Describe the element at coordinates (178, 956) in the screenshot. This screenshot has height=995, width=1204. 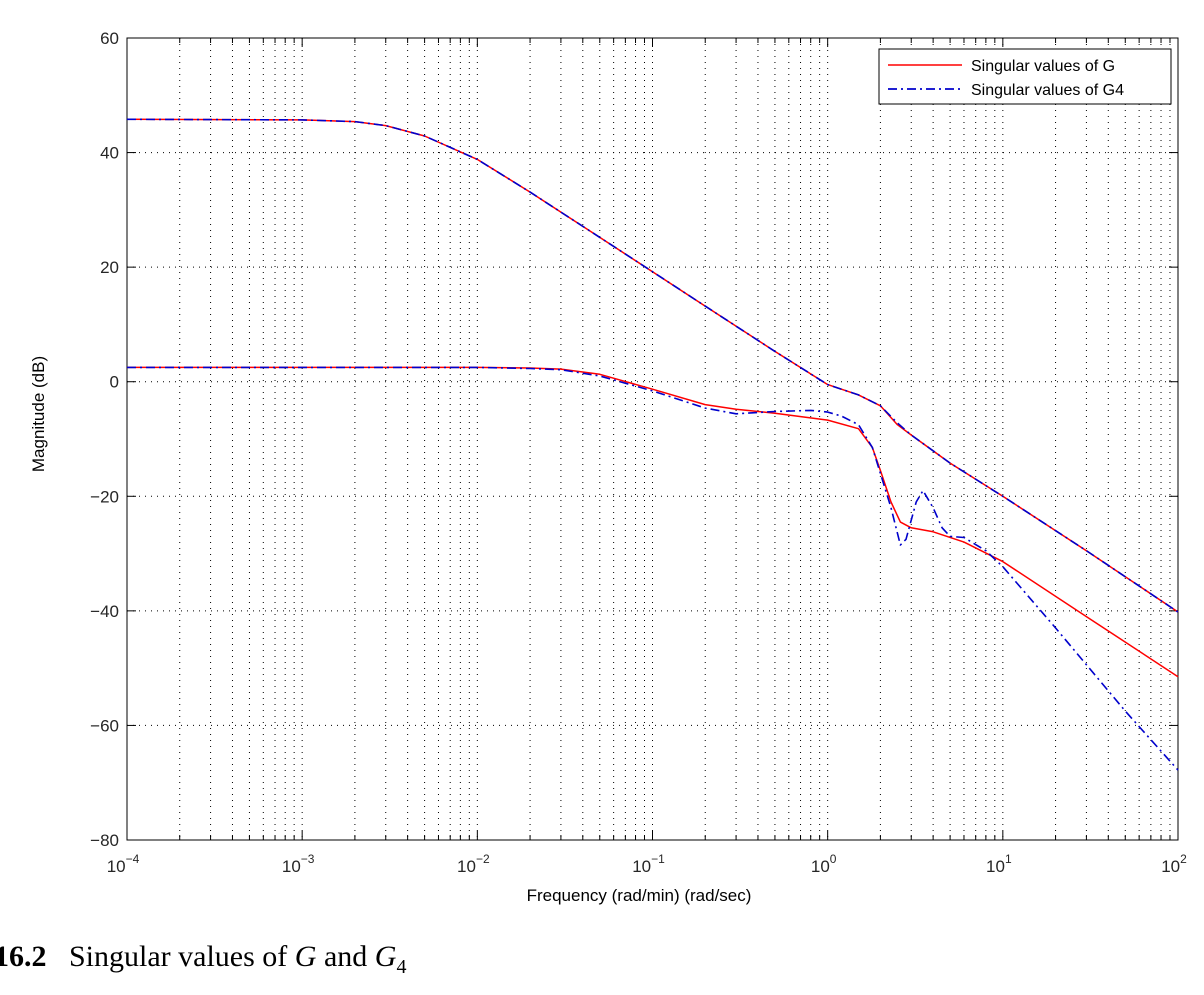
I see `caption-text: Singular values of` at that location.